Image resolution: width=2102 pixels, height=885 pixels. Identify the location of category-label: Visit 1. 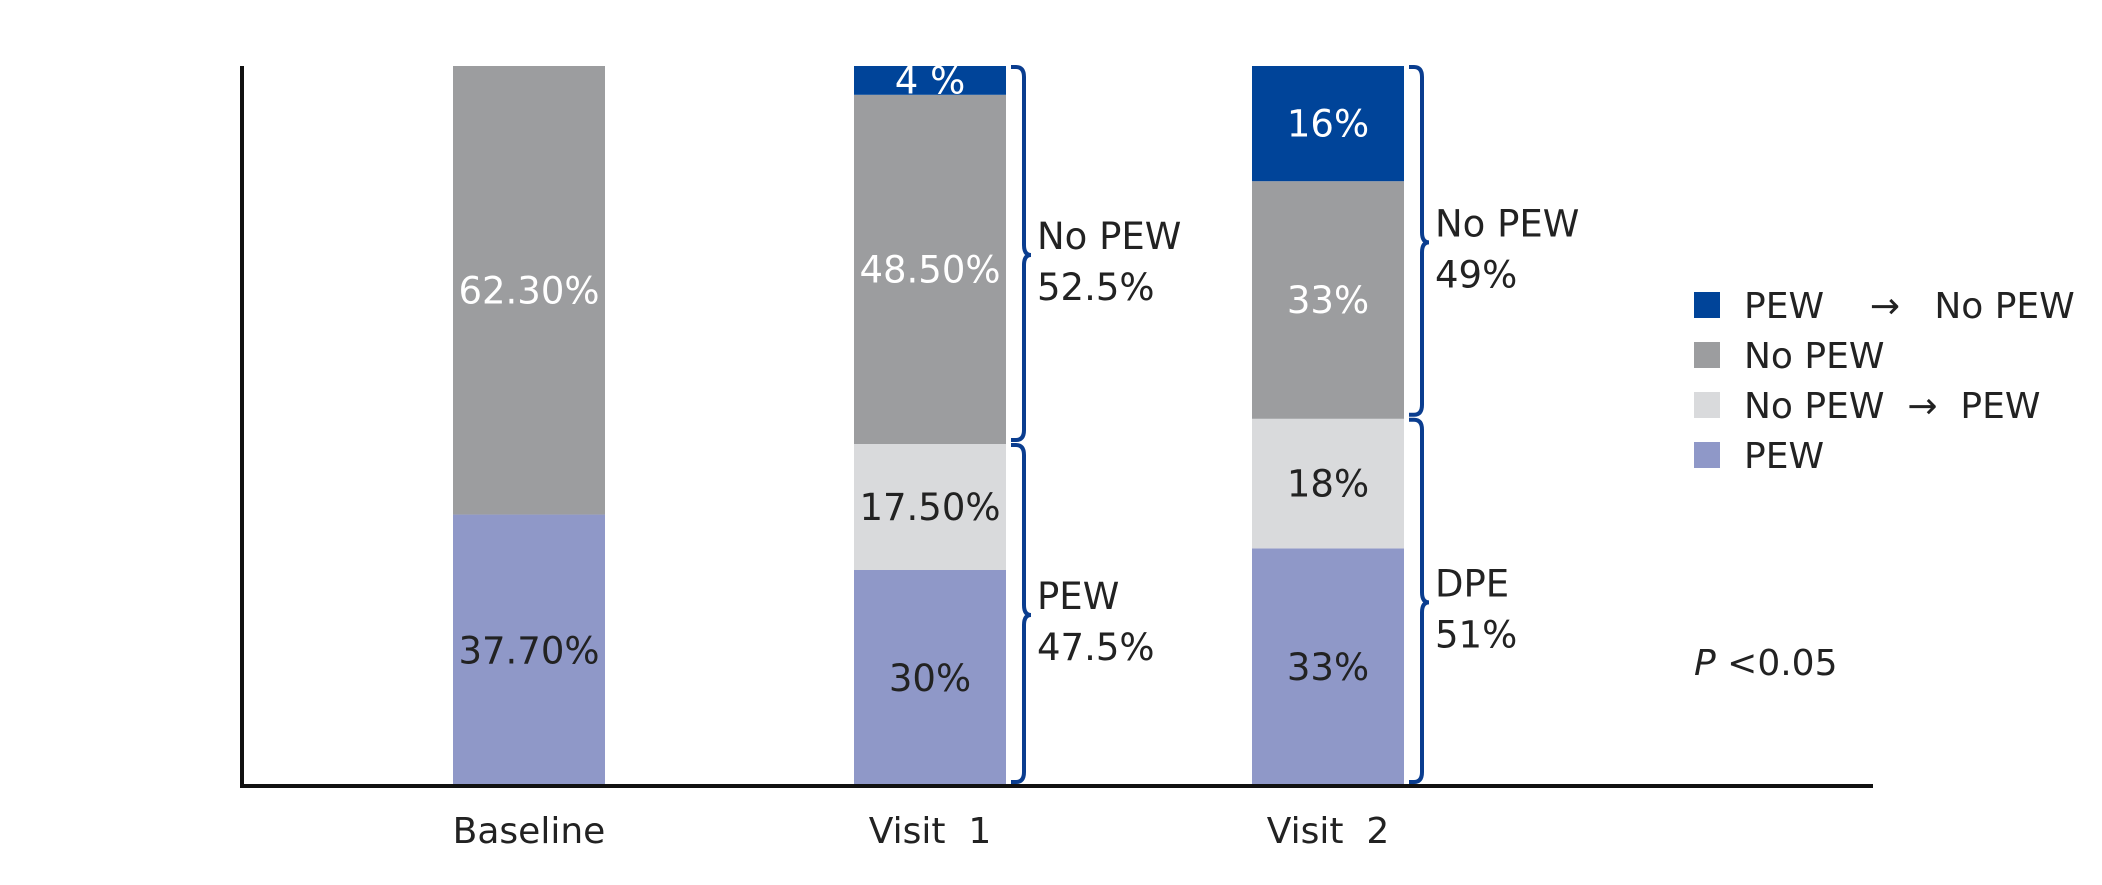
(930, 831).